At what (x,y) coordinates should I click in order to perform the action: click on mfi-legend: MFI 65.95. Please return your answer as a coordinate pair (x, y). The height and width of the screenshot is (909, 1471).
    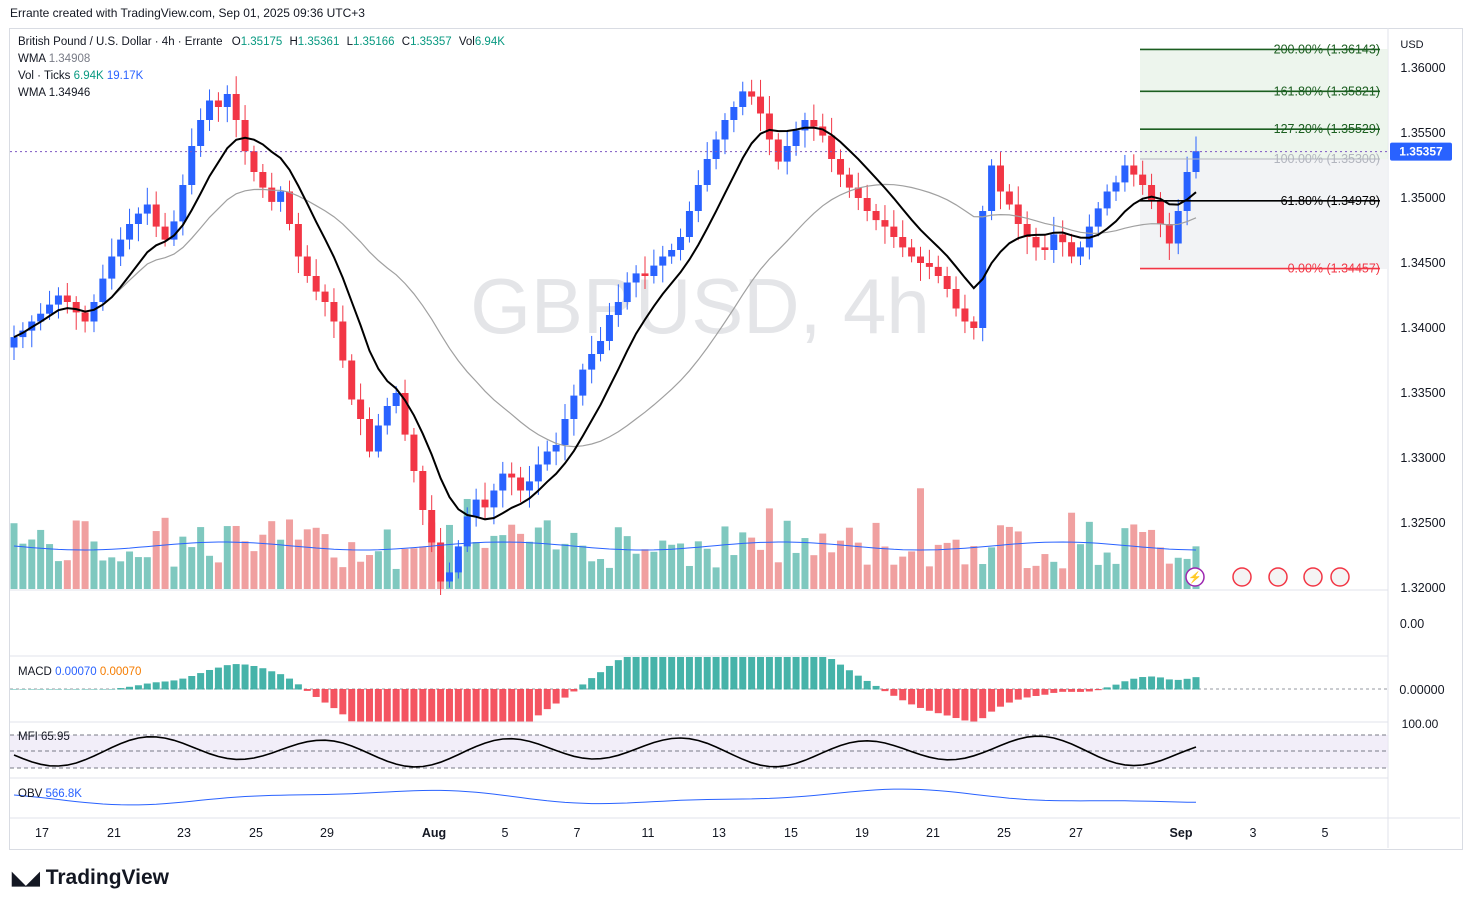
    Looking at the image, I should click on (44, 737).